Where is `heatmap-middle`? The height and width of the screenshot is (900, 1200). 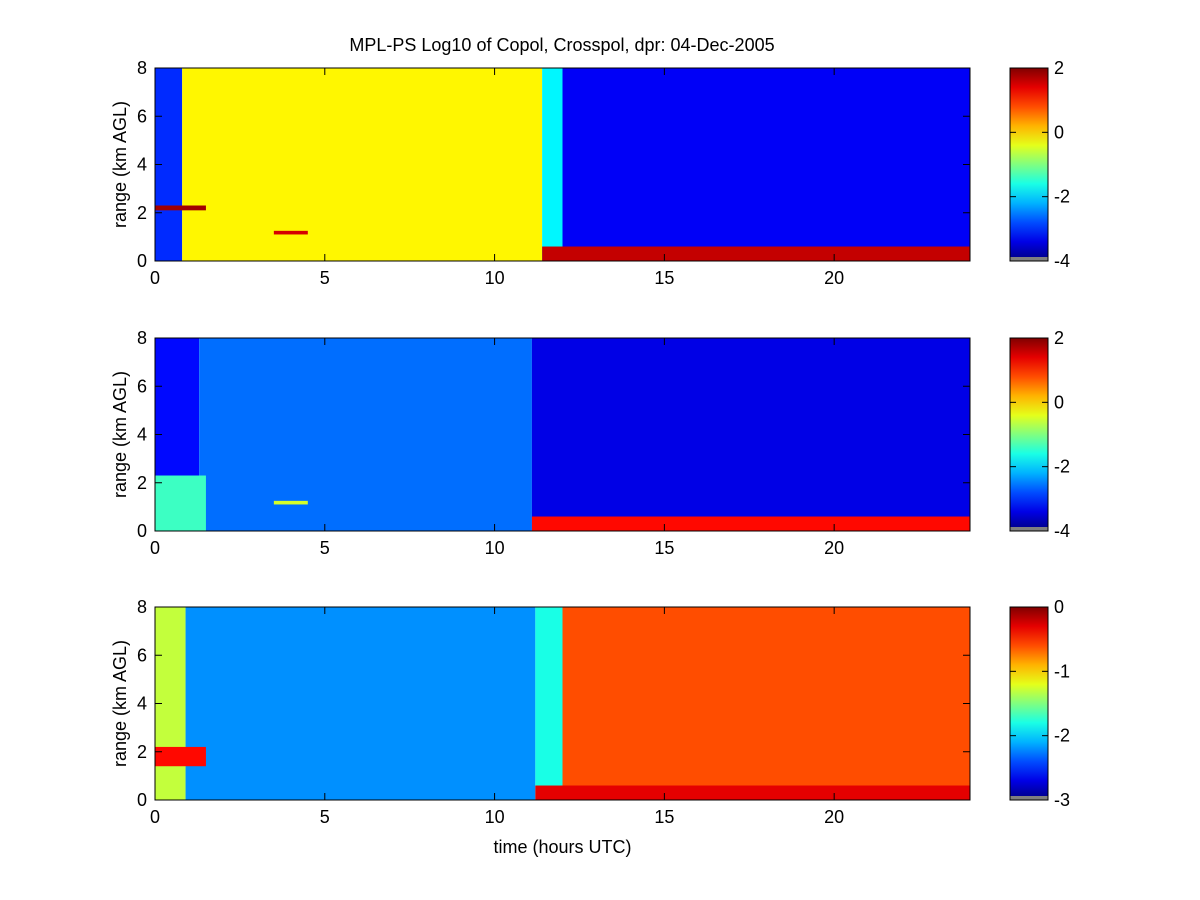 heatmap-middle is located at coordinates (562, 434).